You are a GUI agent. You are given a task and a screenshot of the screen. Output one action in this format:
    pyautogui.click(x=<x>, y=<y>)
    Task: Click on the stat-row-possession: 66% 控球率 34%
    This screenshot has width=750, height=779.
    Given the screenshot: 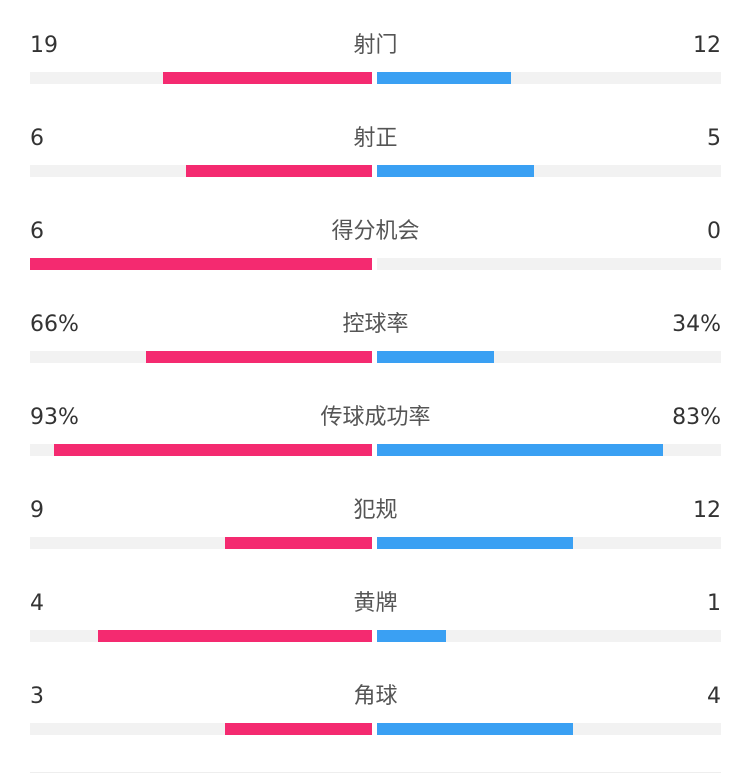 What is the action you would take?
    pyautogui.click(x=375, y=349)
    